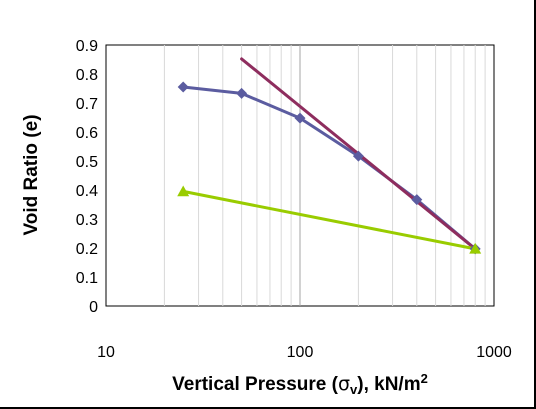  What do you see at coordinates (106, 352) in the screenshot?
I see `x-tick-label: 10` at bounding box center [106, 352].